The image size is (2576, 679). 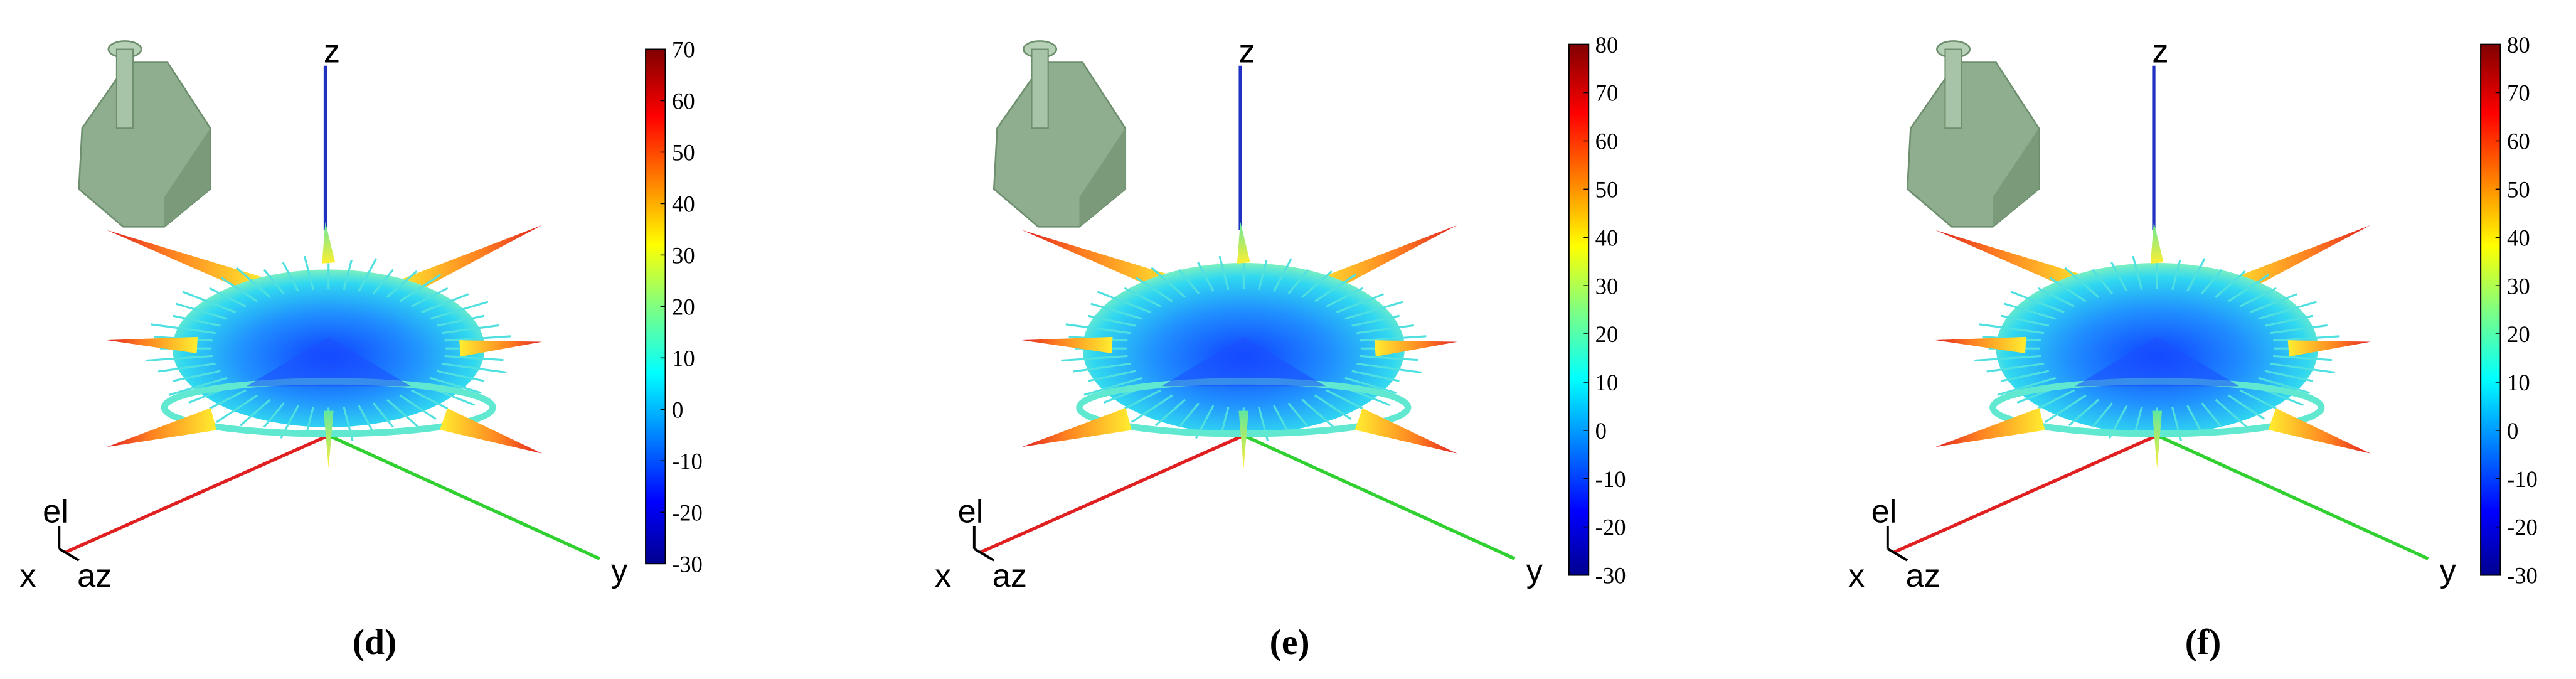 What do you see at coordinates (1898, 554) in the screenshot?
I see `az-arrow` at bounding box center [1898, 554].